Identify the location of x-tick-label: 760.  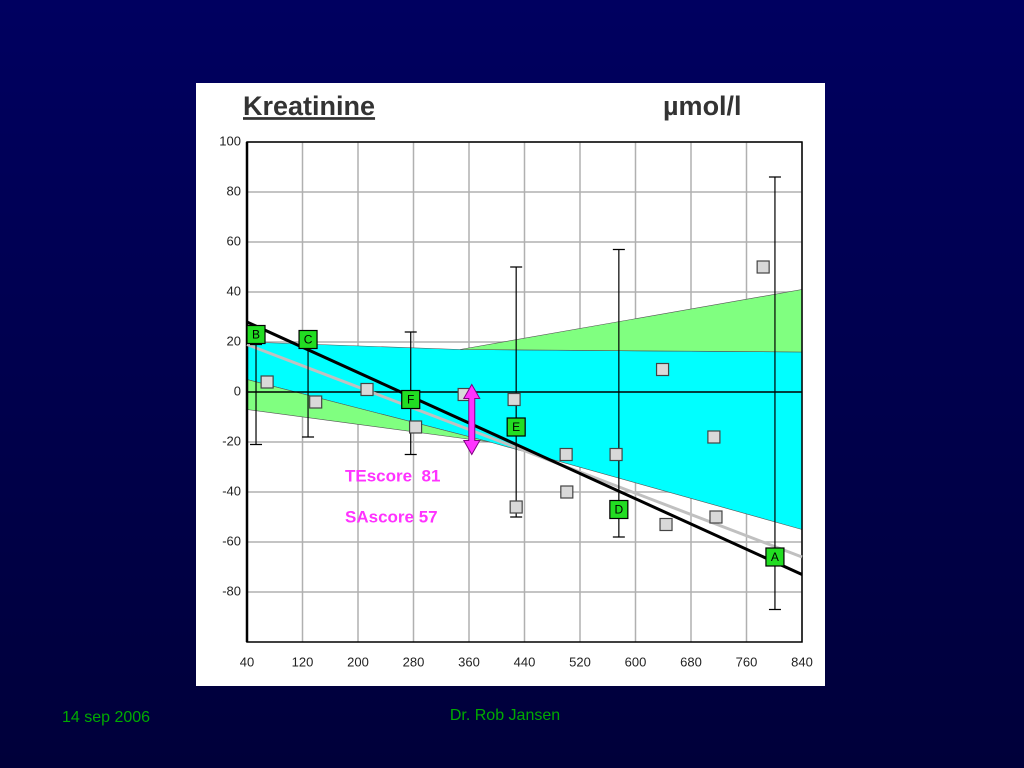
(747, 661).